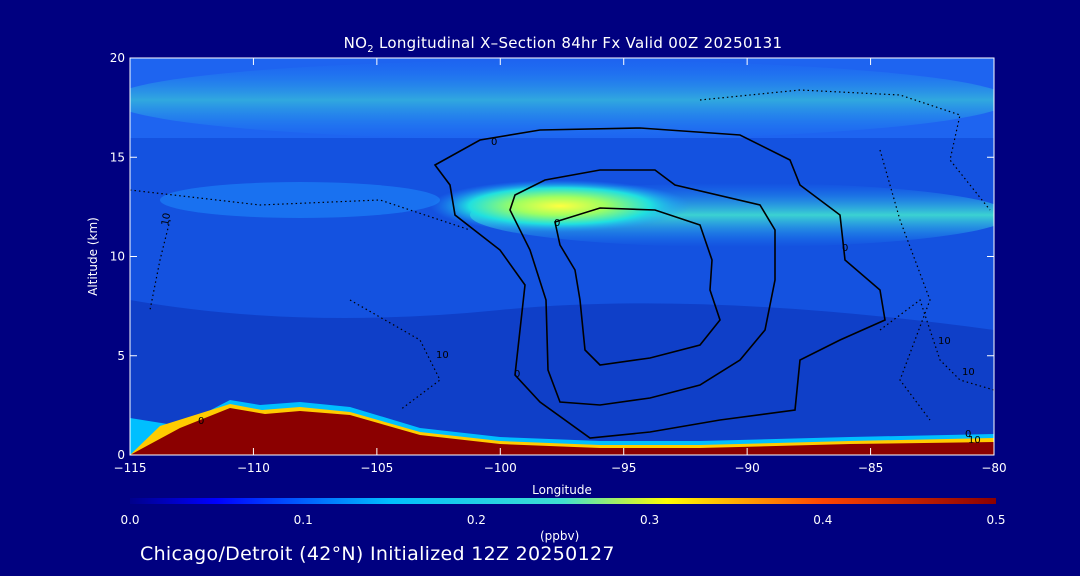 This screenshot has height=576, width=1080. What do you see at coordinates (905, 285) in the screenshot?
I see `dotted-contour-east2` at bounding box center [905, 285].